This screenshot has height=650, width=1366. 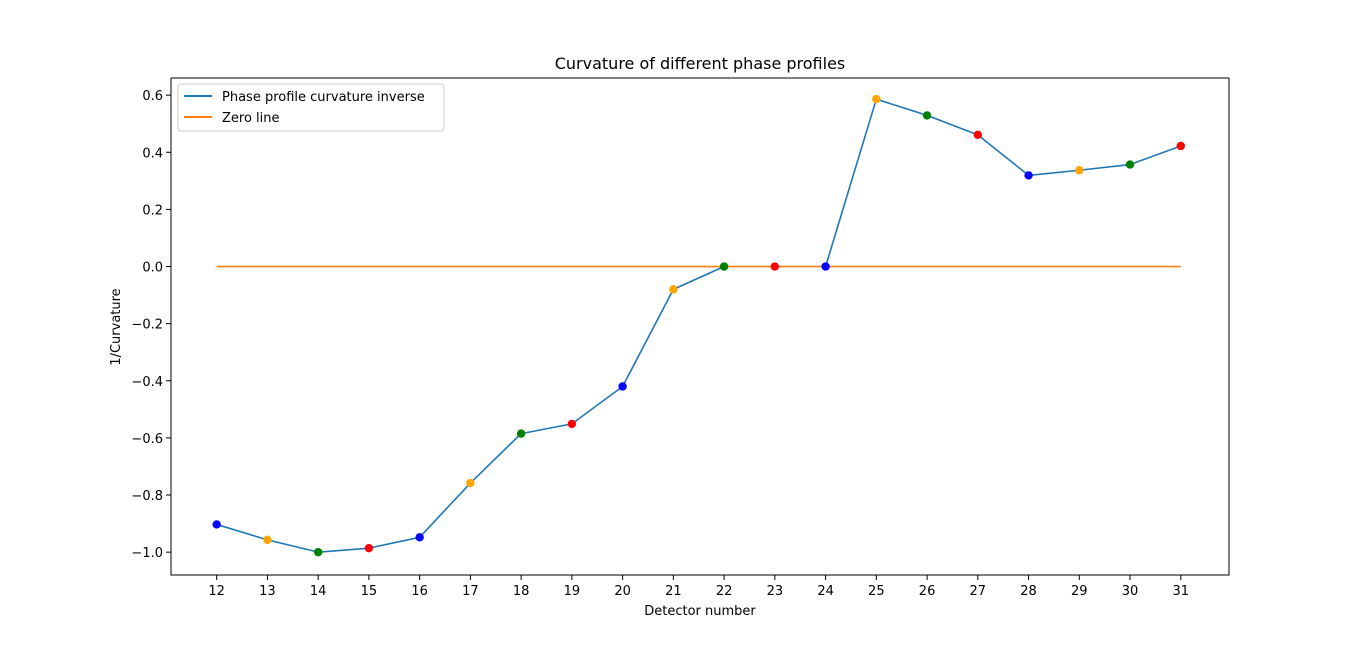 What do you see at coordinates (147, 553) in the screenshot?
I see `y-tick-label-8: −1.0` at bounding box center [147, 553].